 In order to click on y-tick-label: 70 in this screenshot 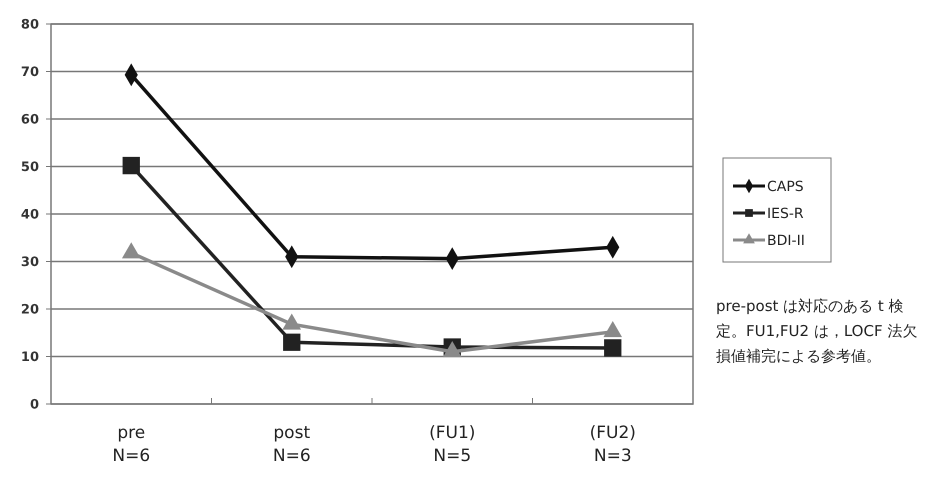, I will do `click(29, 72)`.